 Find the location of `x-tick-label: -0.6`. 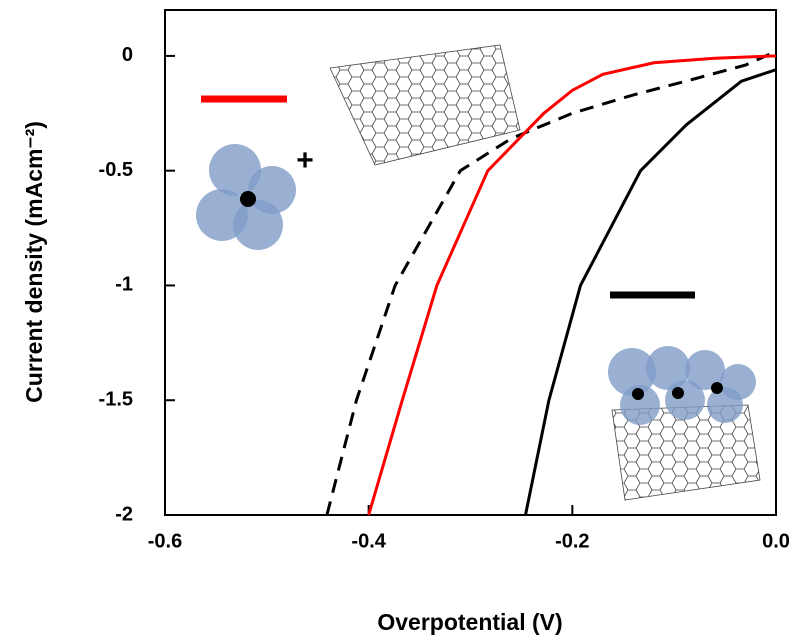

x-tick-label: -0.6 is located at coordinates (165, 541).